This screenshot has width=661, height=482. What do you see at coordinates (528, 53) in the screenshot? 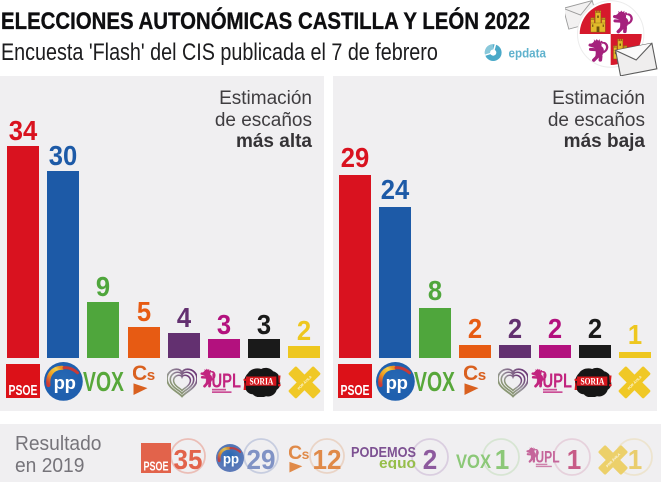
I see `svg-text: epdata` at bounding box center [528, 53].